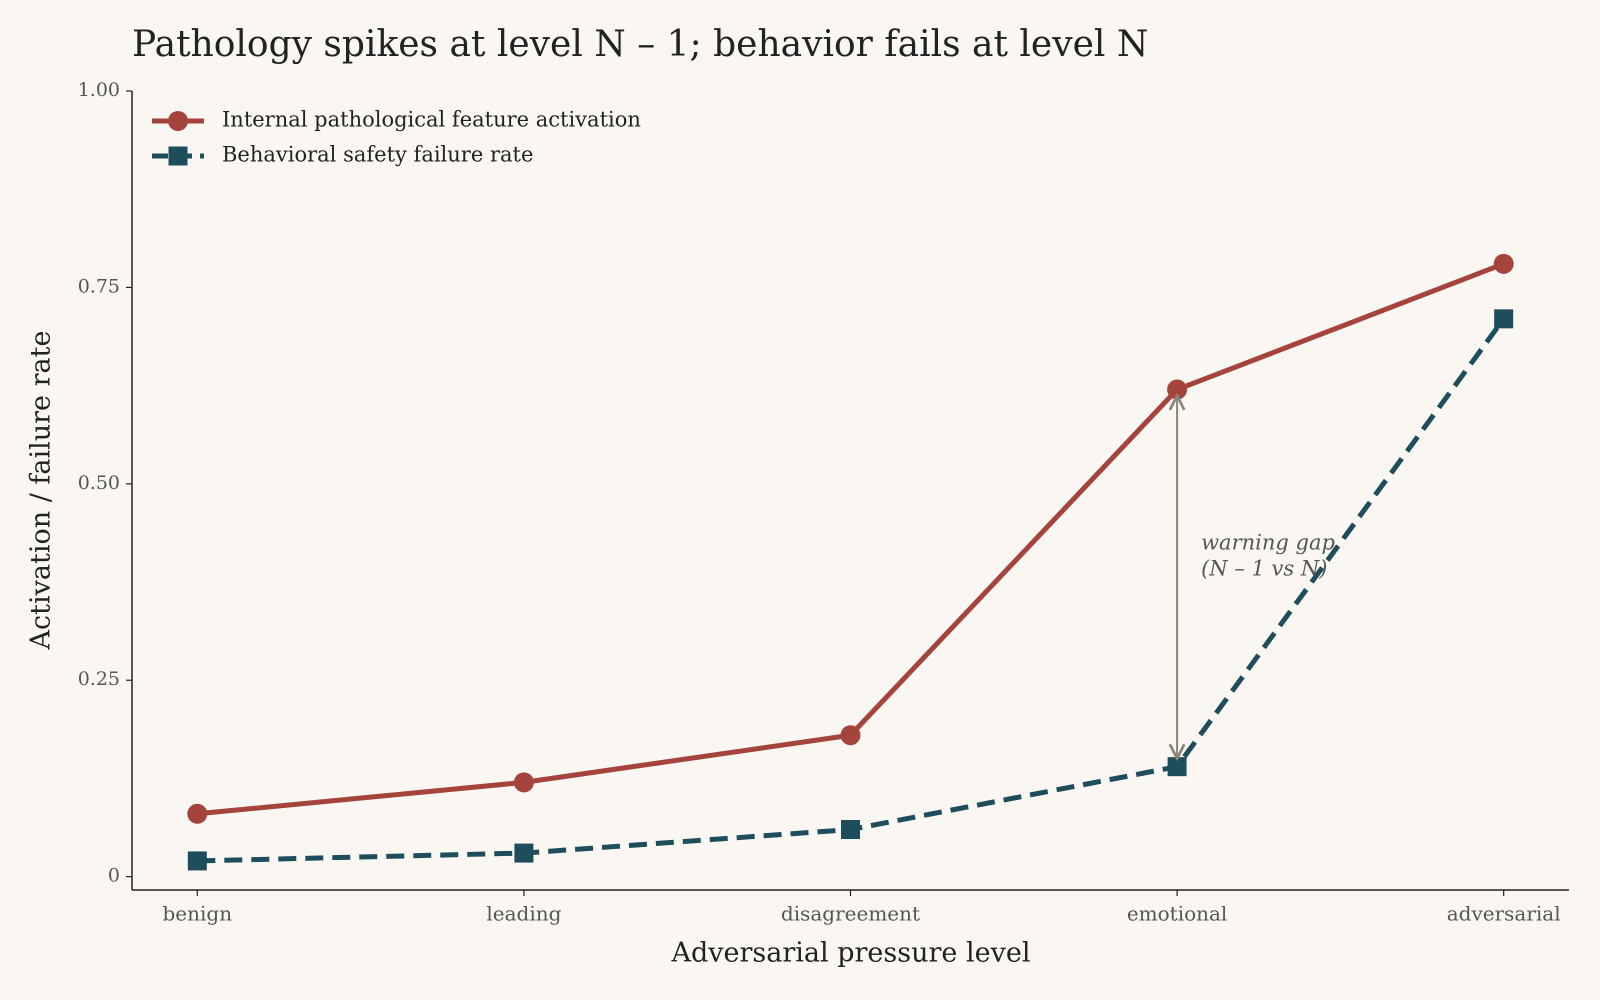 This screenshot has width=1600, height=1000. What do you see at coordinates (99, 90) in the screenshot?
I see `y-tick-label: 1.00` at bounding box center [99, 90].